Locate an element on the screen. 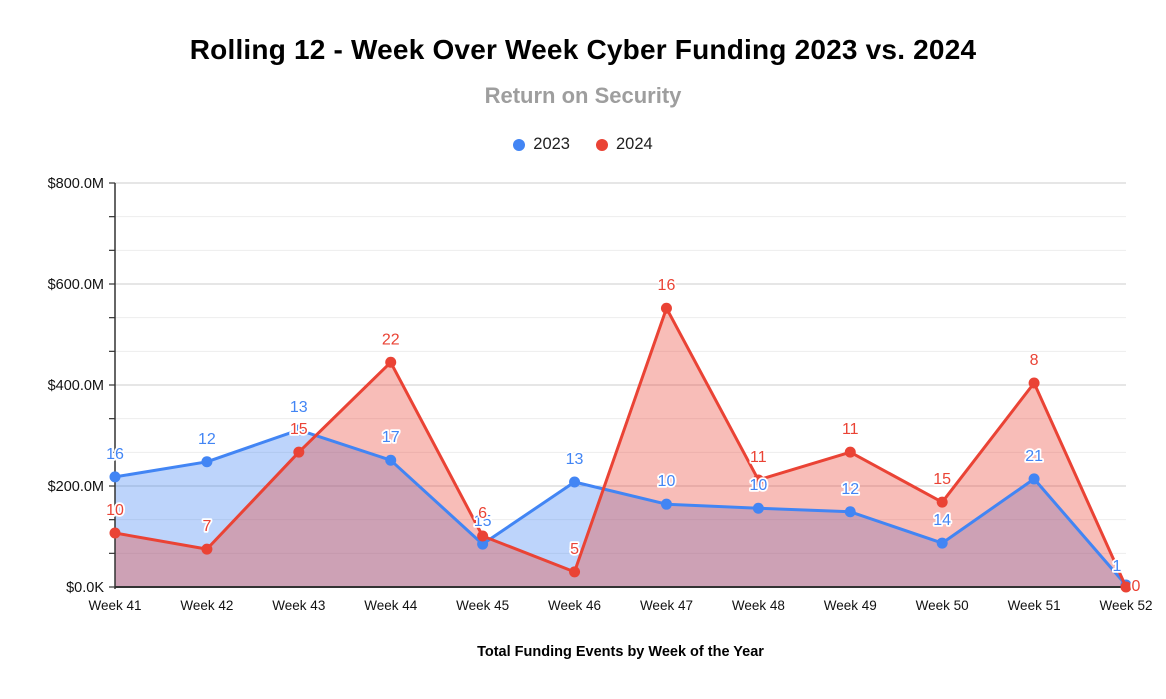 Image resolution: width=1166 pixels, height=699 pixels. point-label-2023-week-45: 15 is located at coordinates (483, 521).